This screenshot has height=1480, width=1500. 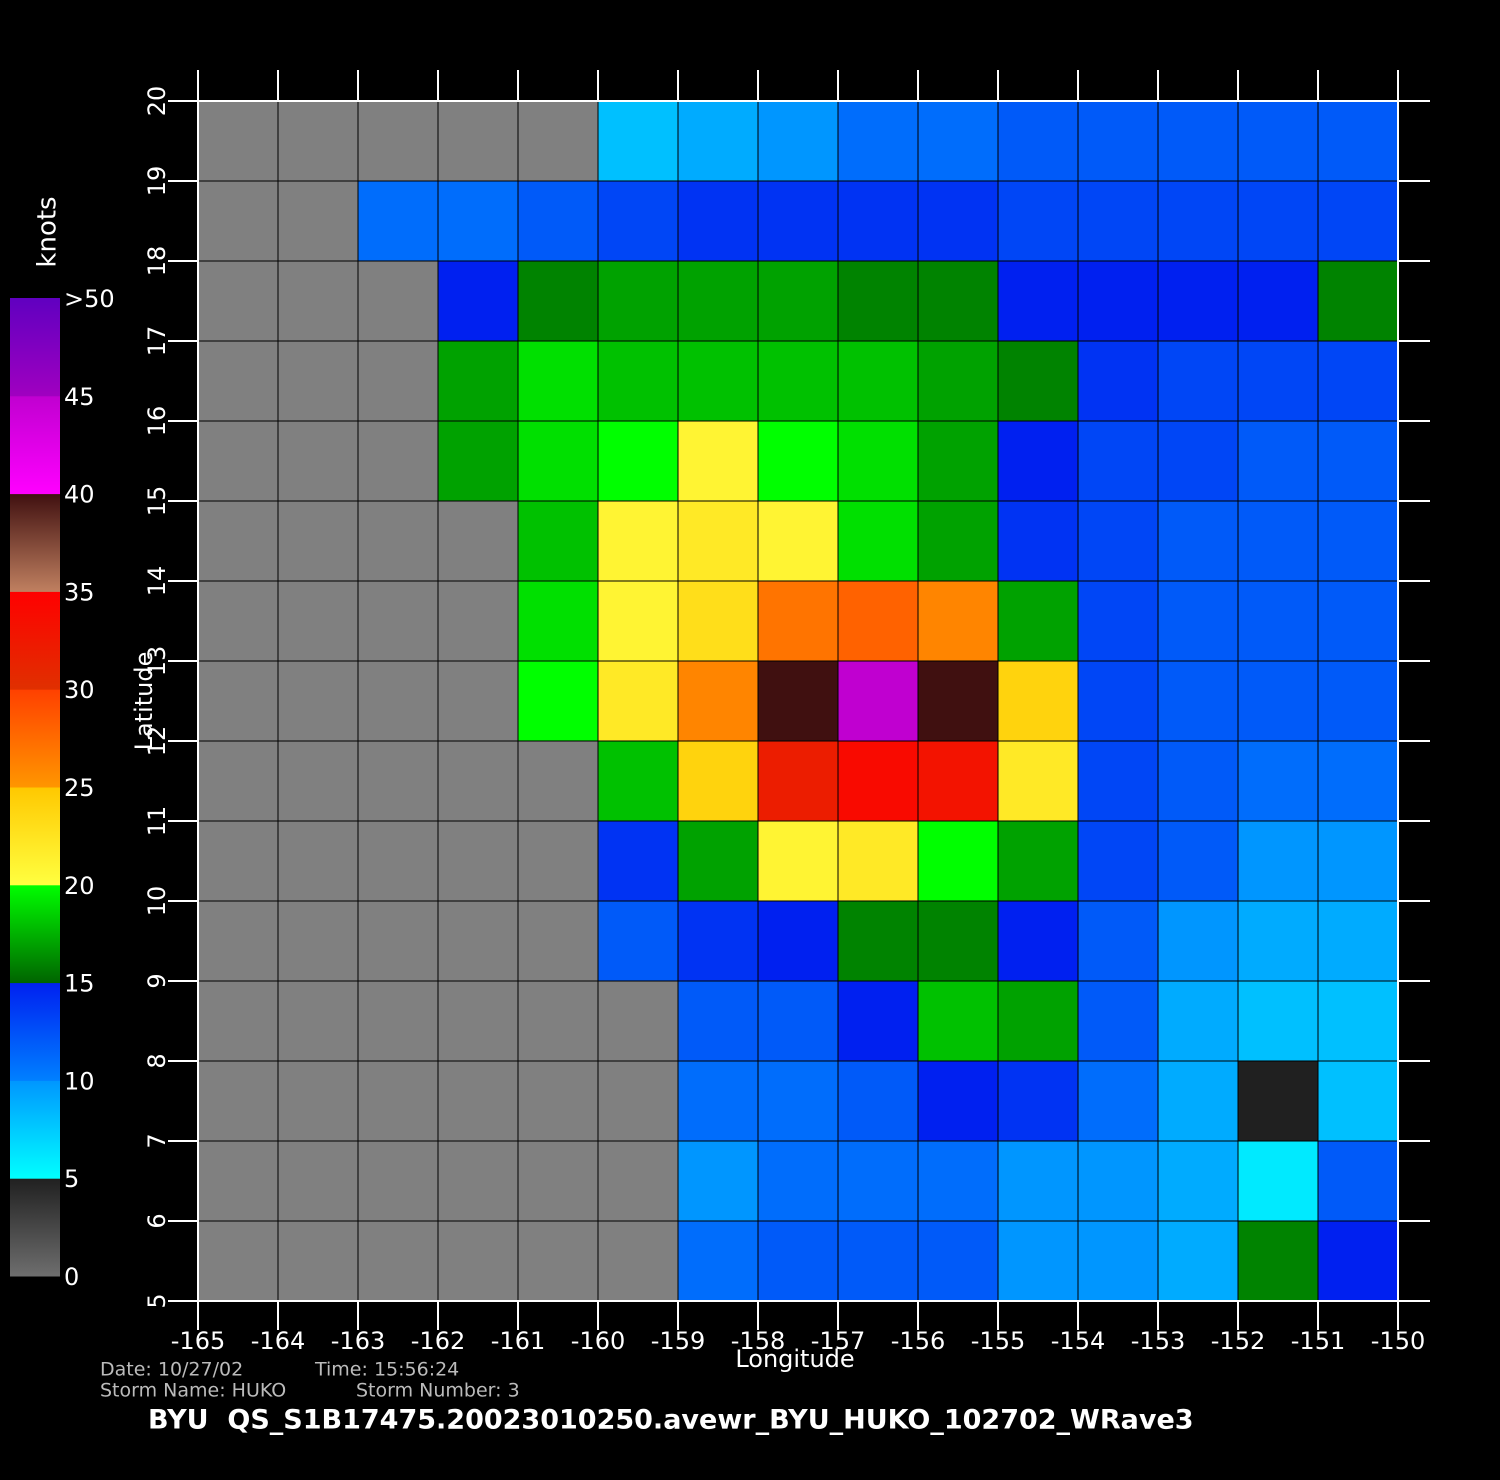 What do you see at coordinates (157, 101) in the screenshot?
I see `y-tick-label: 20` at bounding box center [157, 101].